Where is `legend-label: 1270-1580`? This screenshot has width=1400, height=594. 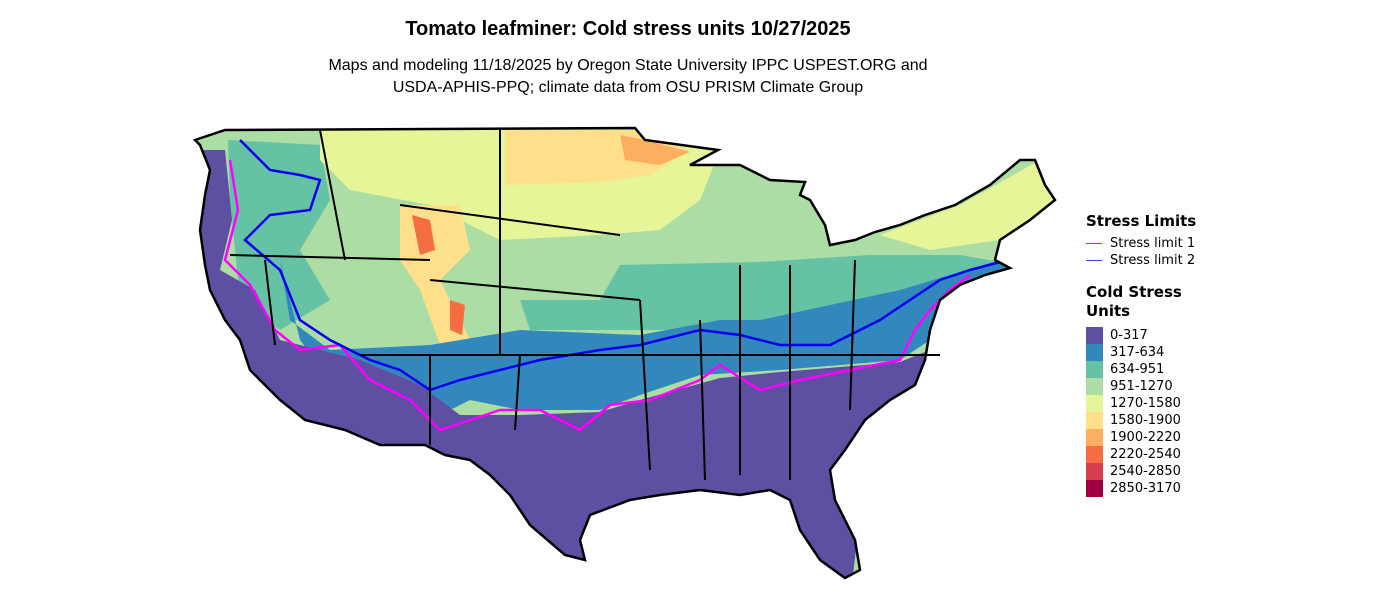
legend-label: 1270-1580 is located at coordinates (1145, 403).